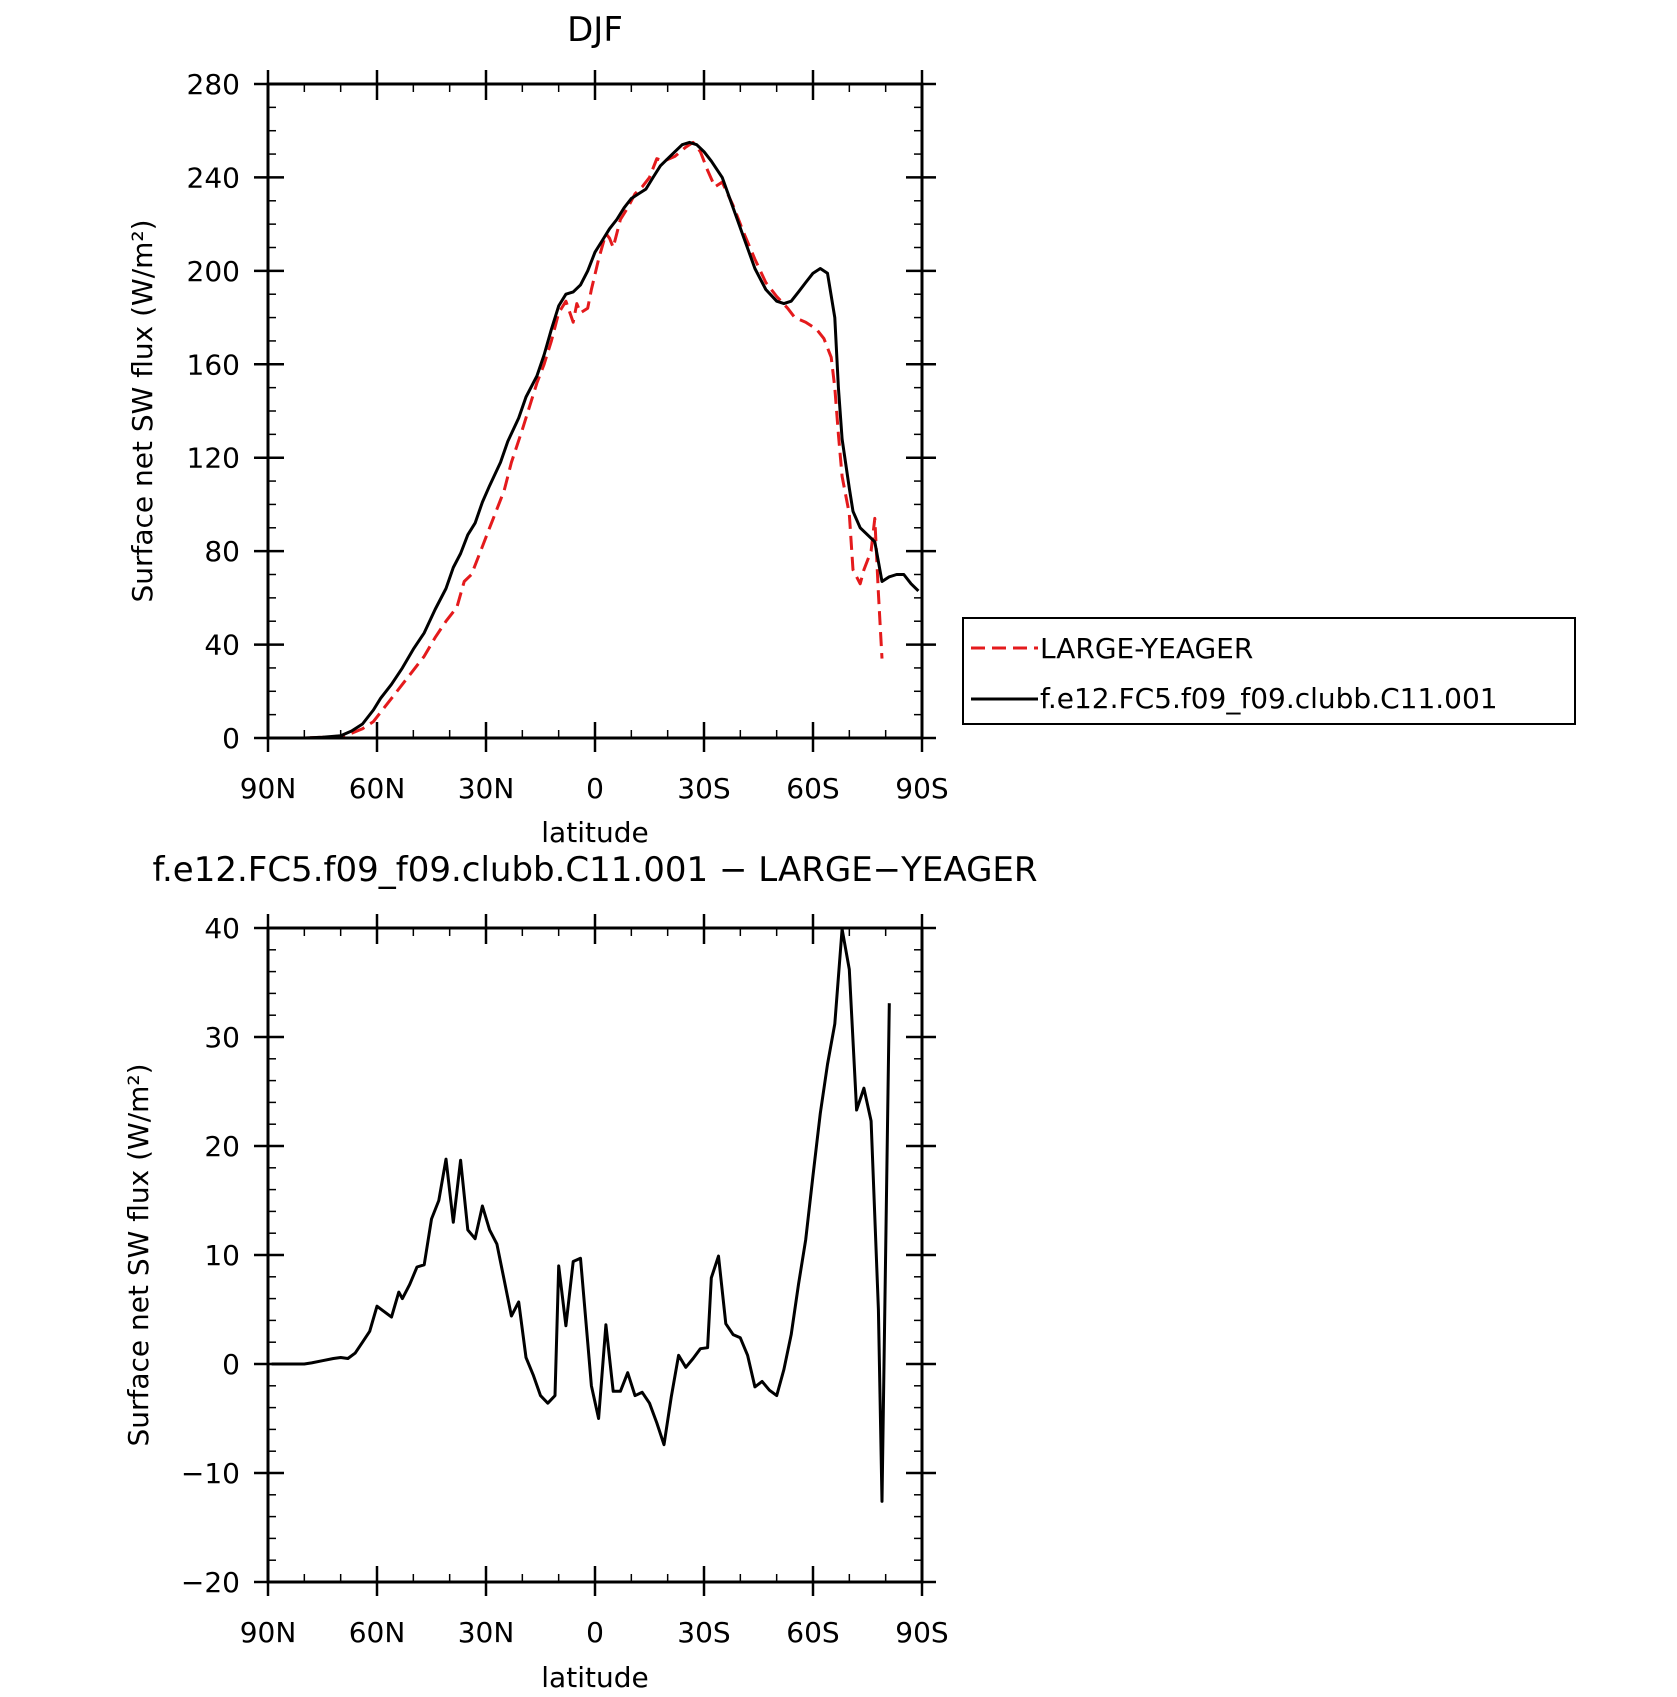 The height and width of the screenshot is (1697, 1677). Describe the element at coordinates (703, 1632) in the screenshot. I see `bottom-x-tick-label: 30S` at that location.